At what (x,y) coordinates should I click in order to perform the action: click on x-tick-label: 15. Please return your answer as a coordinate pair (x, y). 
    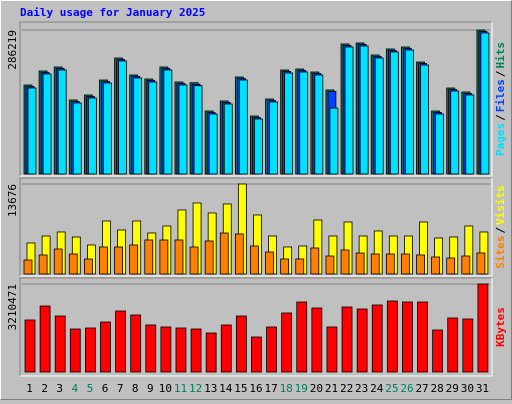
    Looking at the image, I should click on (240, 388).